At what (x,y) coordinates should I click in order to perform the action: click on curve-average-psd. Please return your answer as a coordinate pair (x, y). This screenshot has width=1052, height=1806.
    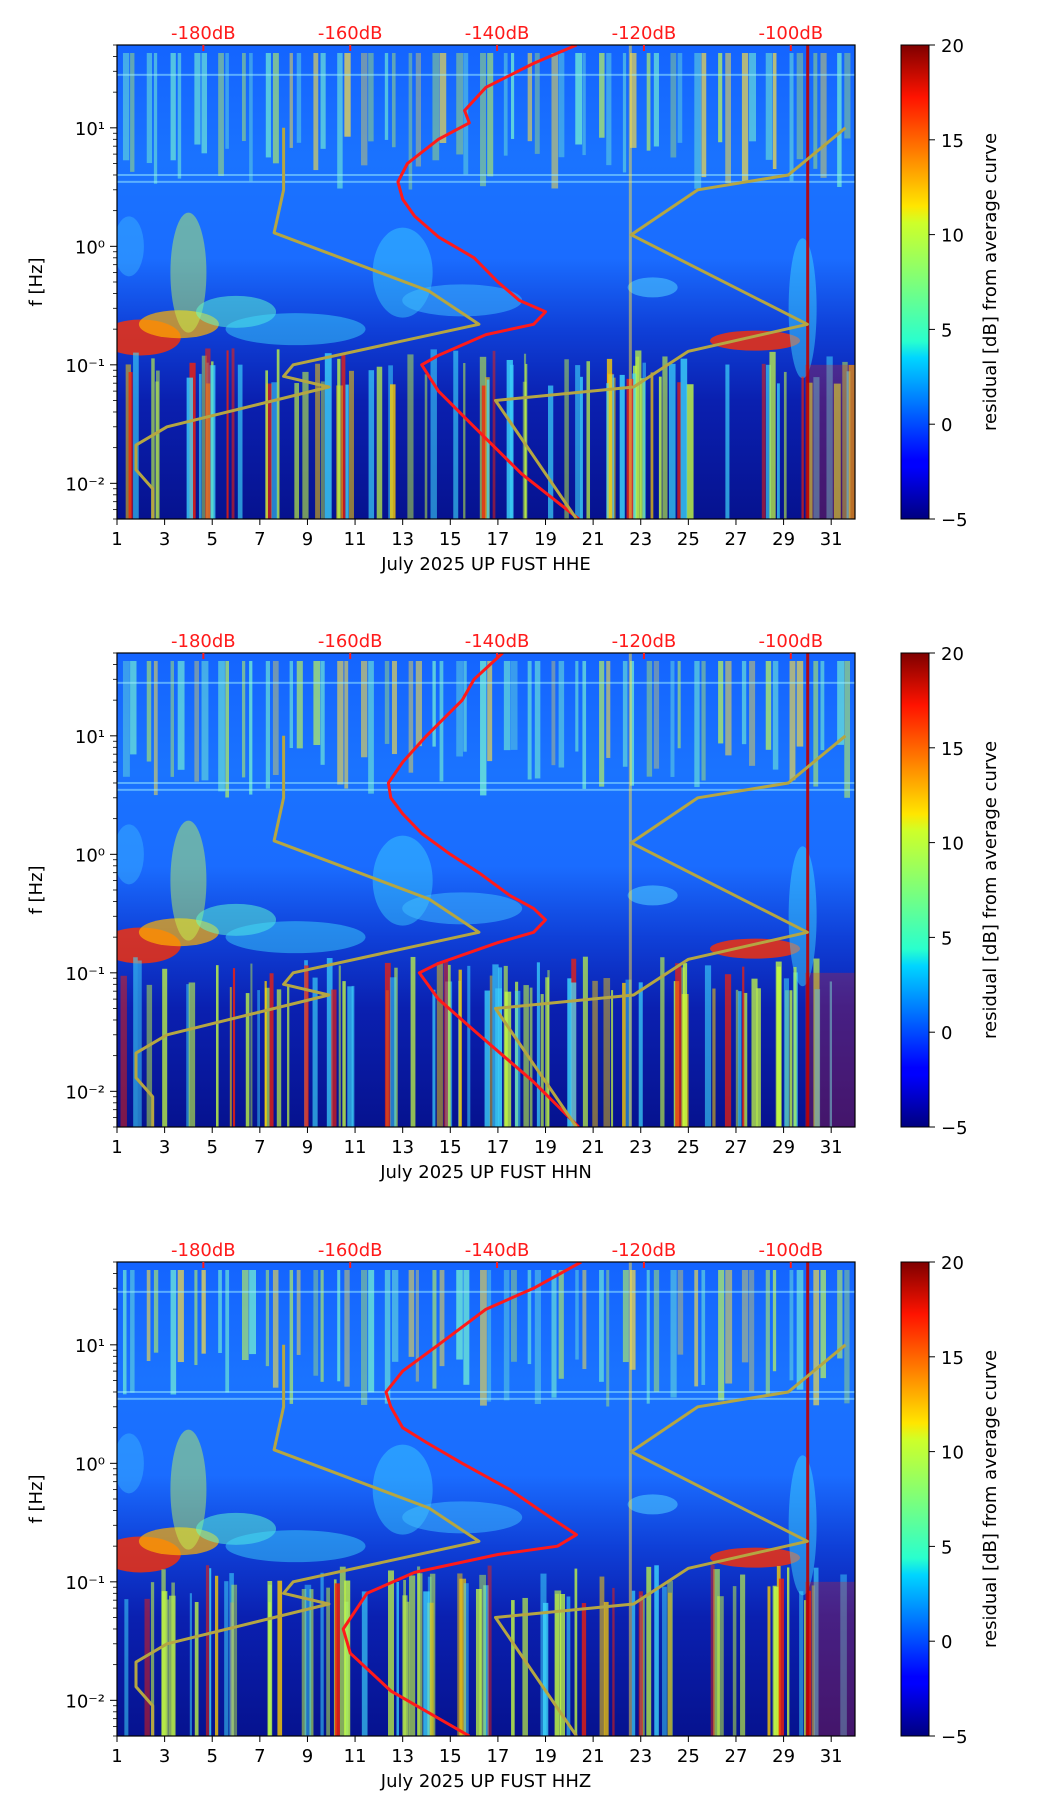
    Looking at the image, I should click on (483, 890).